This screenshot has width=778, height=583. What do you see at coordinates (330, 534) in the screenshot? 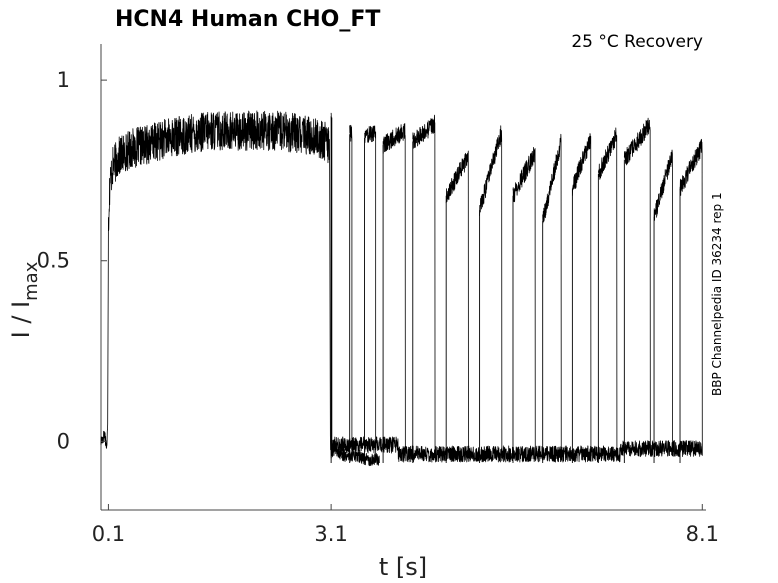
I see `x-tick-label-1: 3.1` at bounding box center [330, 534].